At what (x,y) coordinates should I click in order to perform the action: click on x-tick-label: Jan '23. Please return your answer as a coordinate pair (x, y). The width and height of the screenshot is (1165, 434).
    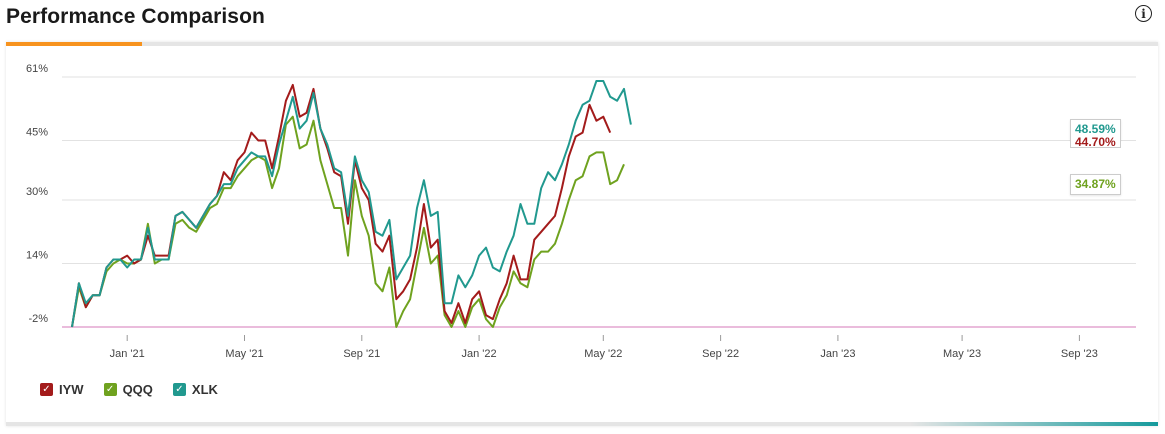
    Looking at the image, I should click on (837, 354).